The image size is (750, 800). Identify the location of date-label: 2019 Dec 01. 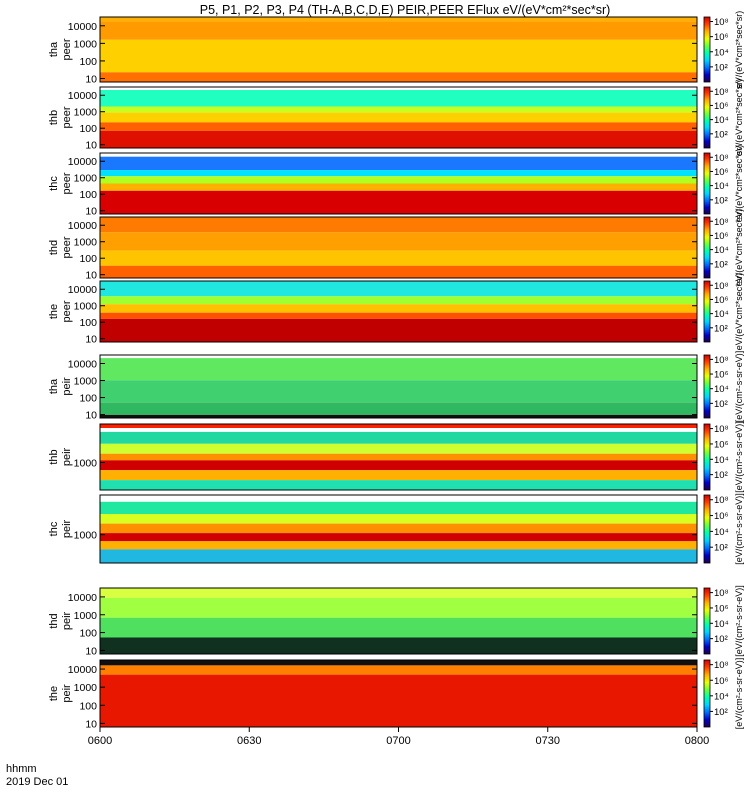
(37, 782).